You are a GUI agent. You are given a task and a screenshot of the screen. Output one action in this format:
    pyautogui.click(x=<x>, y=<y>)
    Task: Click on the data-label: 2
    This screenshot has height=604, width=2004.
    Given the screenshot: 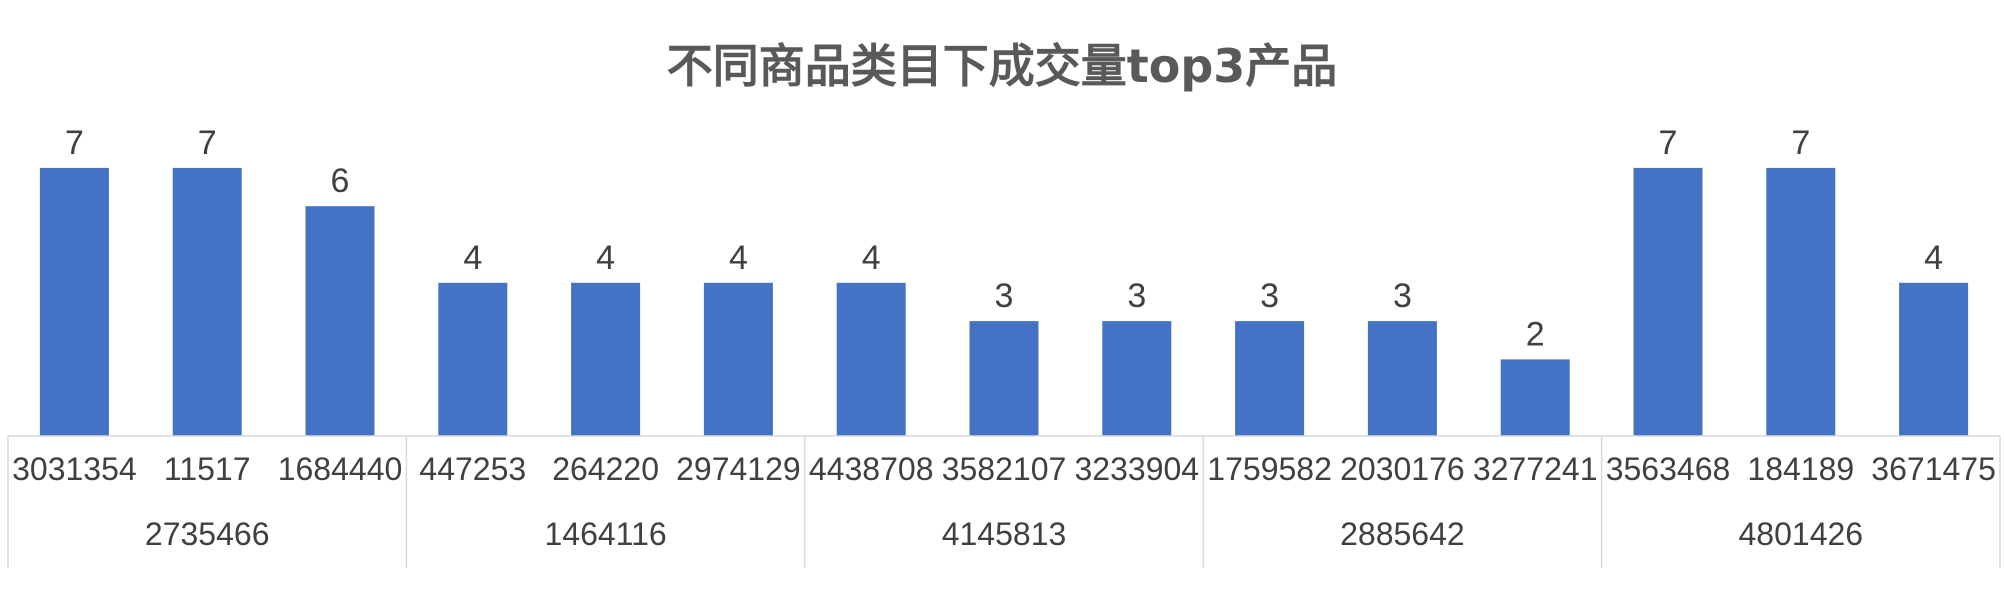 What is the action you would take?
    pyautogui.click(x=1535, y=334)
    